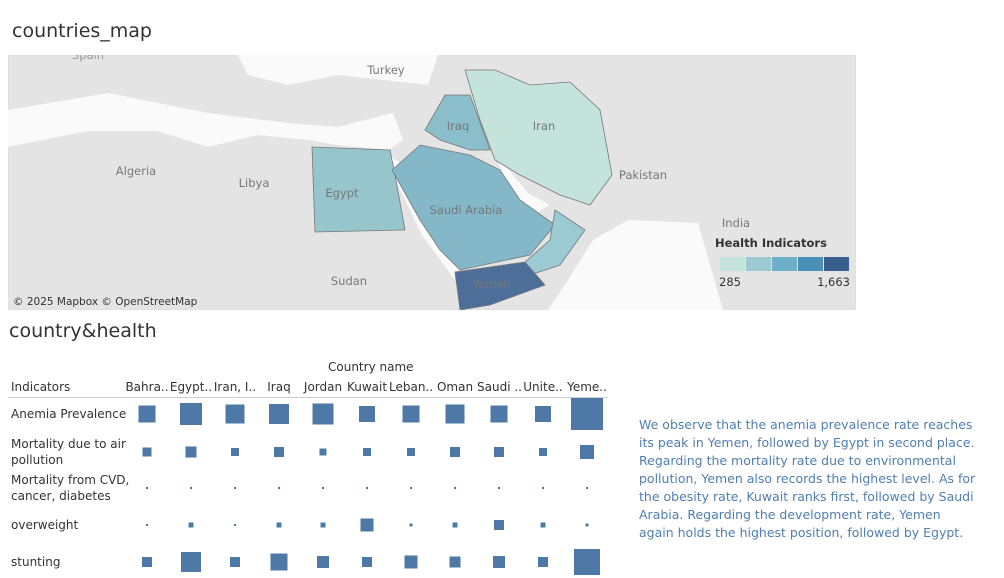 This screenshot has width=1004, height=578. What do you see at coordinates (771, 243) in the screenshot?
I see `legend-title: Health Indicators` at bounding box center [771, 243].